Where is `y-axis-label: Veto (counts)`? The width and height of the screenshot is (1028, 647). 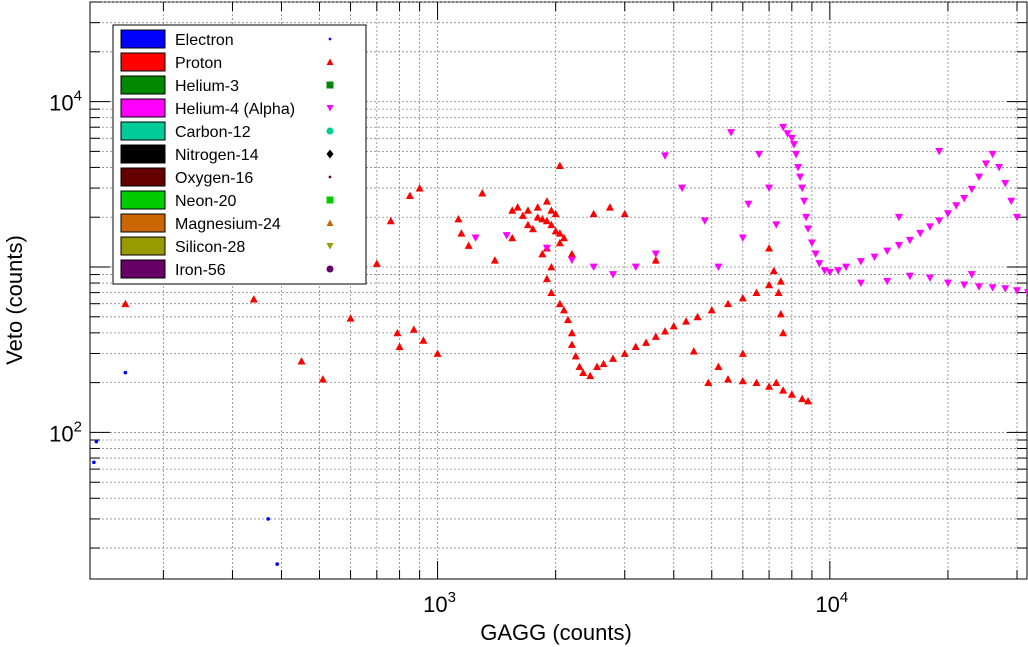 y-axis-label: Veto (counts) is located at coordinates (14, 300).